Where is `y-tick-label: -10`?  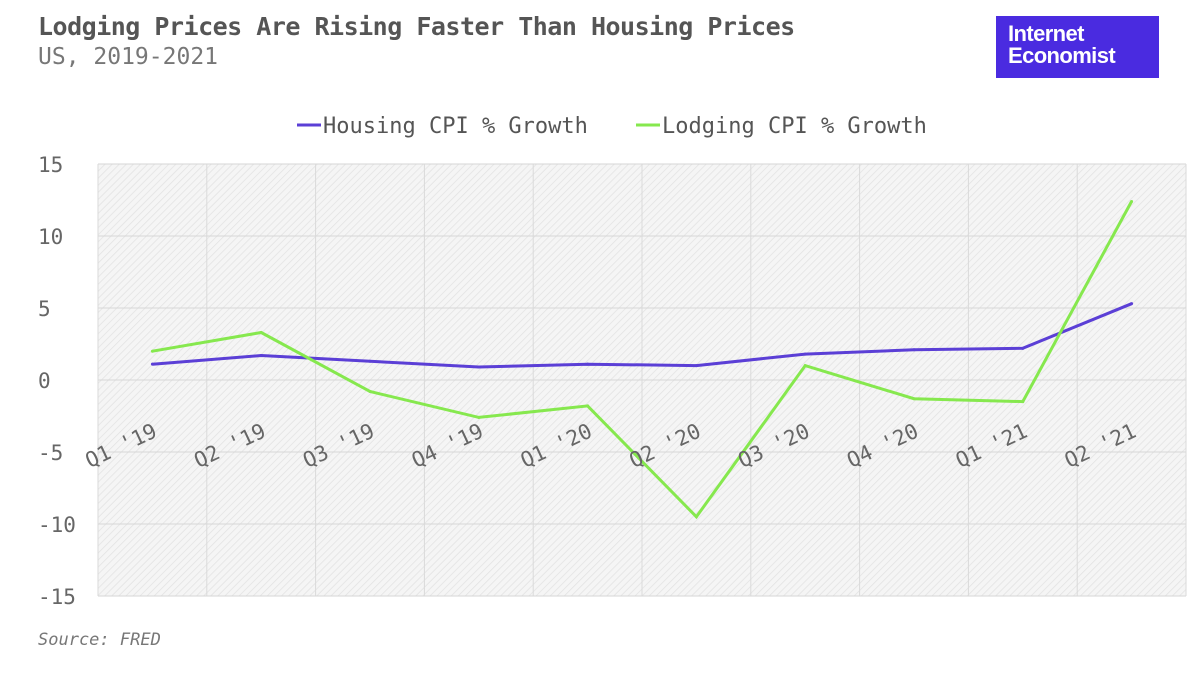
y-tick-label: -10 is located at coordinates (57, 525).